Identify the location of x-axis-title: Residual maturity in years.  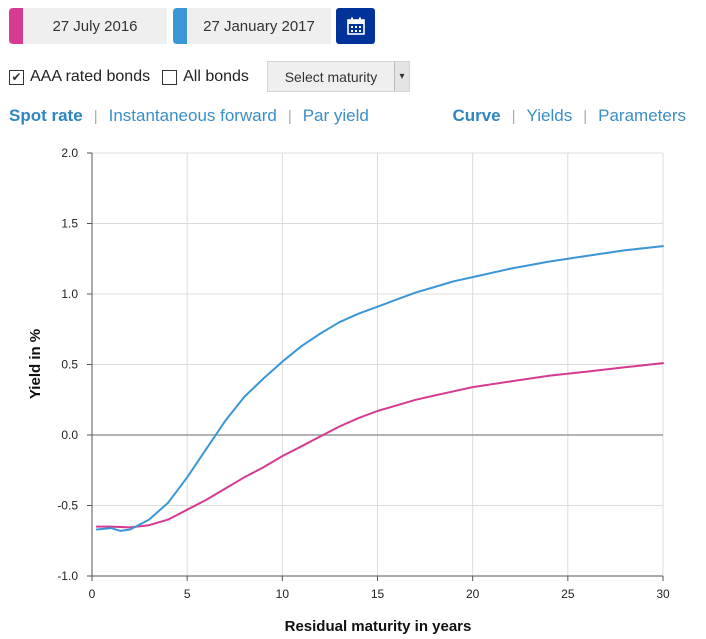
(378, 626).